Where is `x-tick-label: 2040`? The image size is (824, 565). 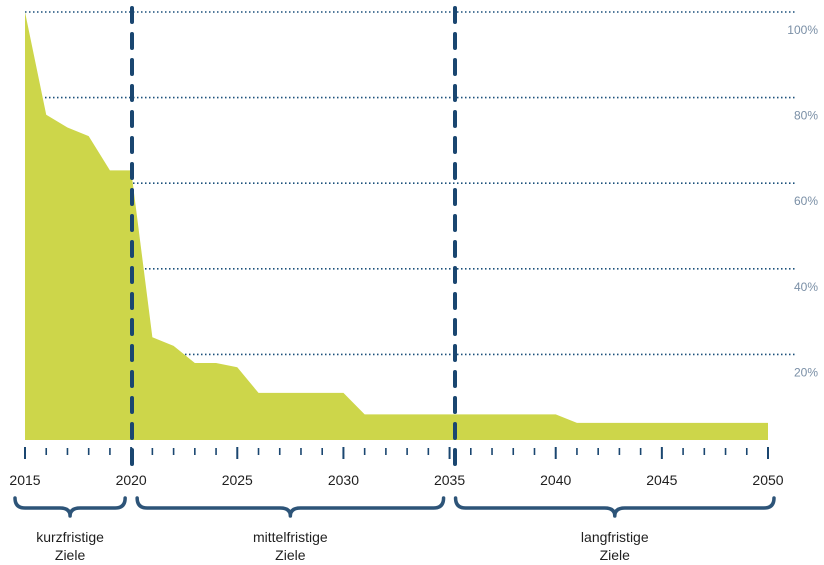 x-tick-label: 2040 is located at coordinates (555, 480).